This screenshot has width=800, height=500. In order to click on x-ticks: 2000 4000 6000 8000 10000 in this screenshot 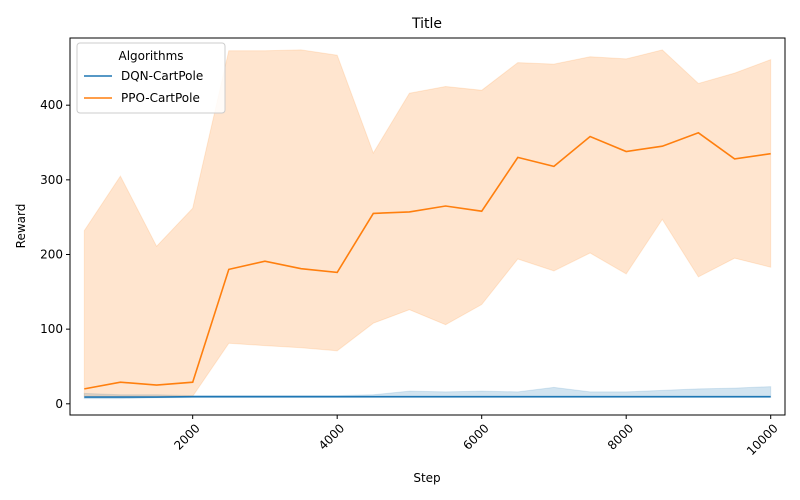, I will do `click(476, 436)`.